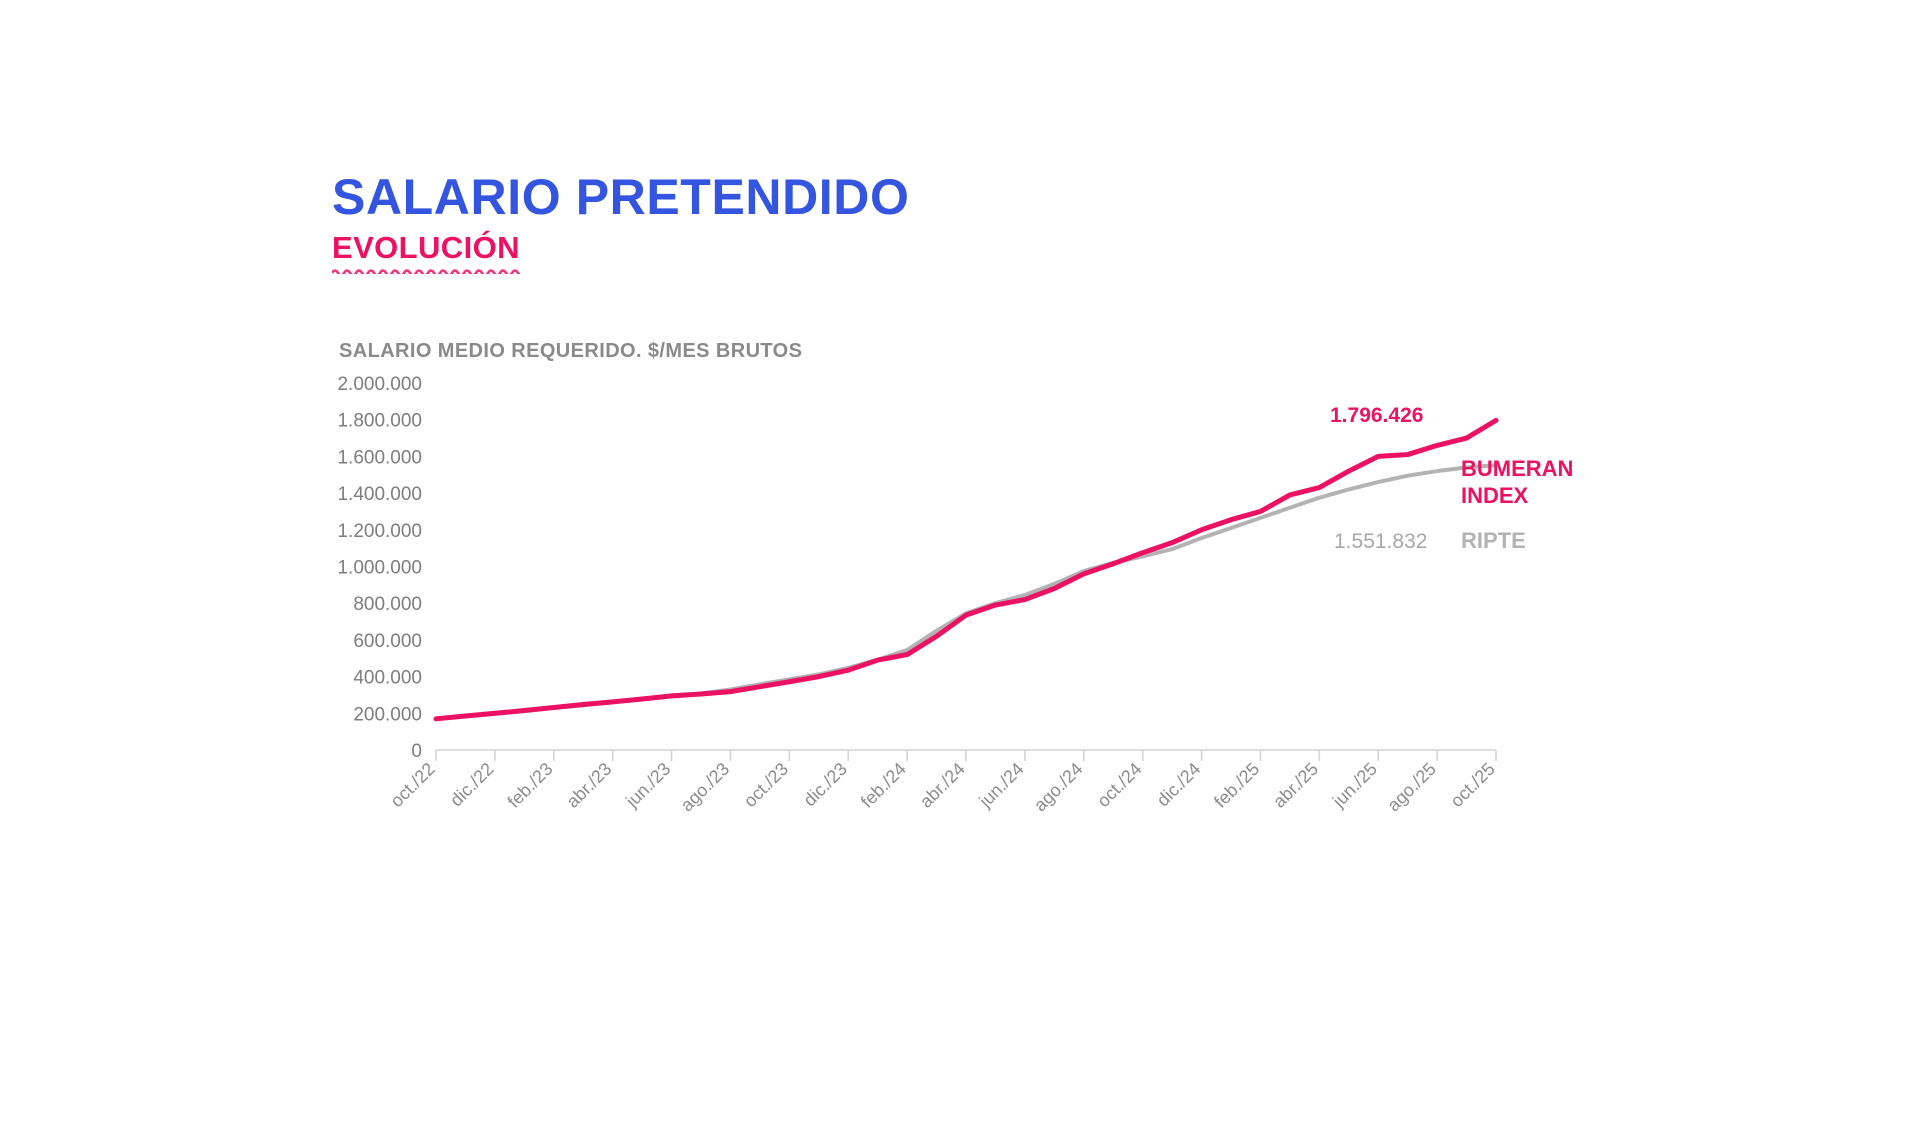  I want to click on x-axis-tick-label: ago./23, so click(705, 787).